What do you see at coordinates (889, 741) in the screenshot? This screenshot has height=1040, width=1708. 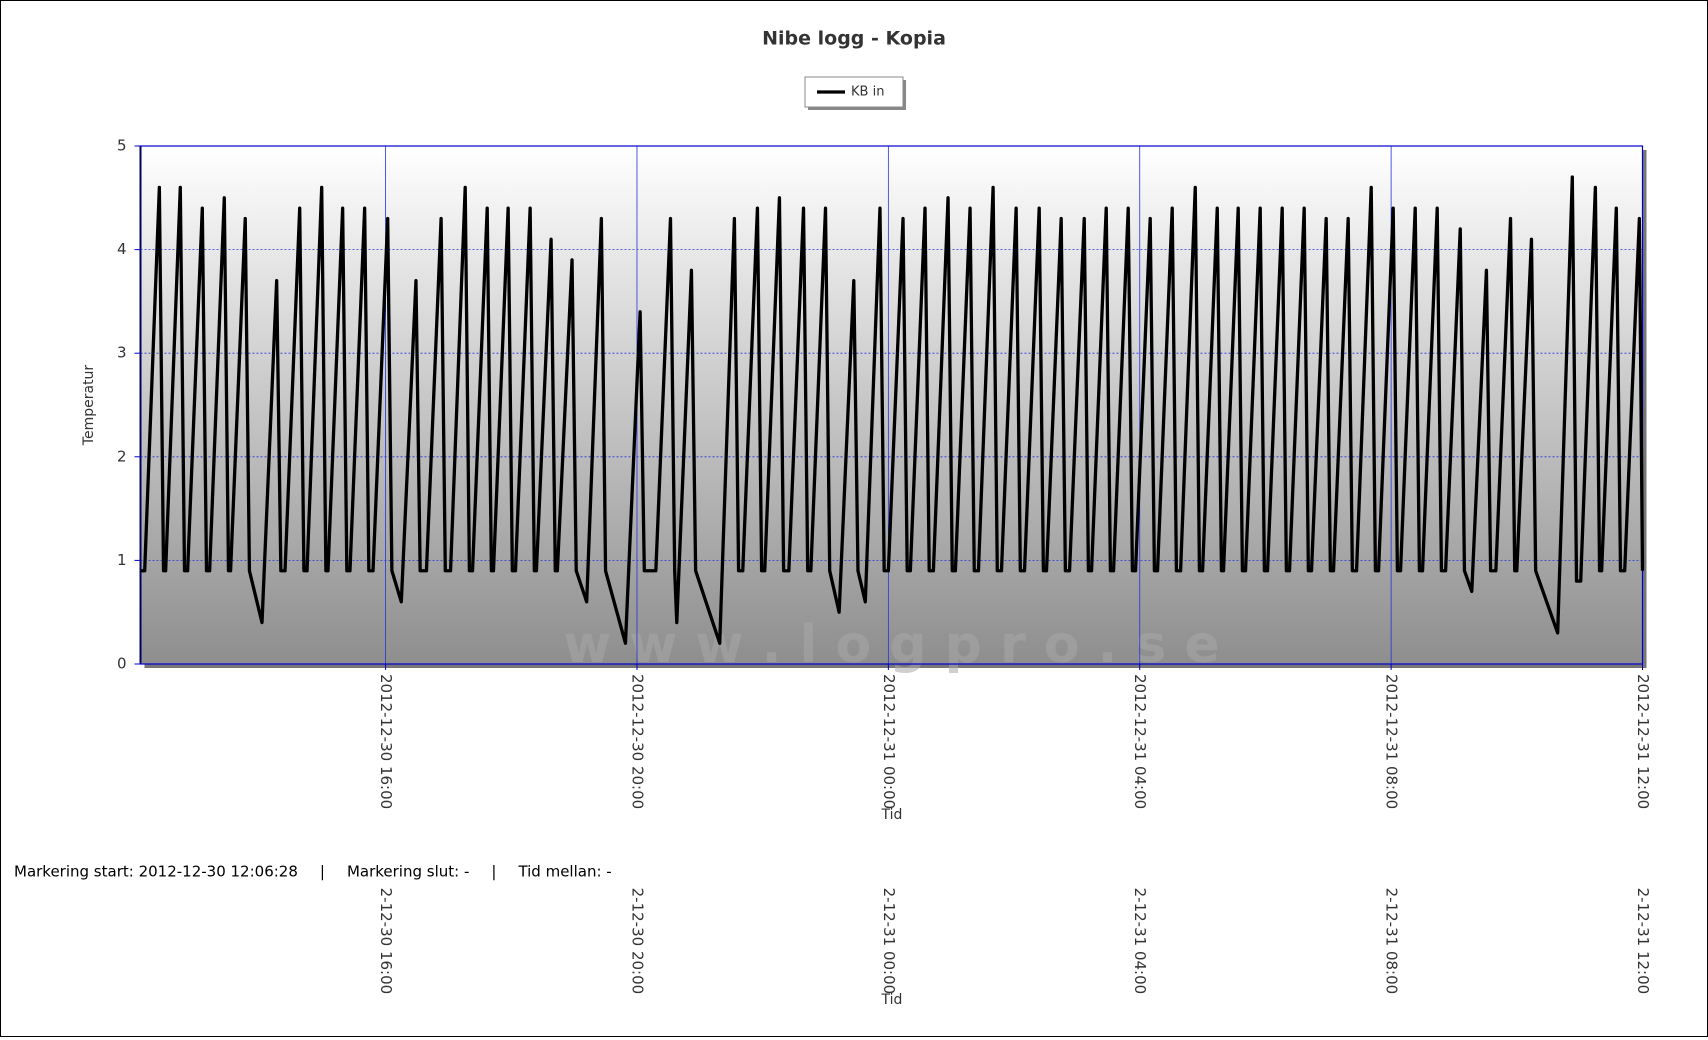 I see `x-tick-label: 2012-12-31 00:00` at bounding box center [889, 741].